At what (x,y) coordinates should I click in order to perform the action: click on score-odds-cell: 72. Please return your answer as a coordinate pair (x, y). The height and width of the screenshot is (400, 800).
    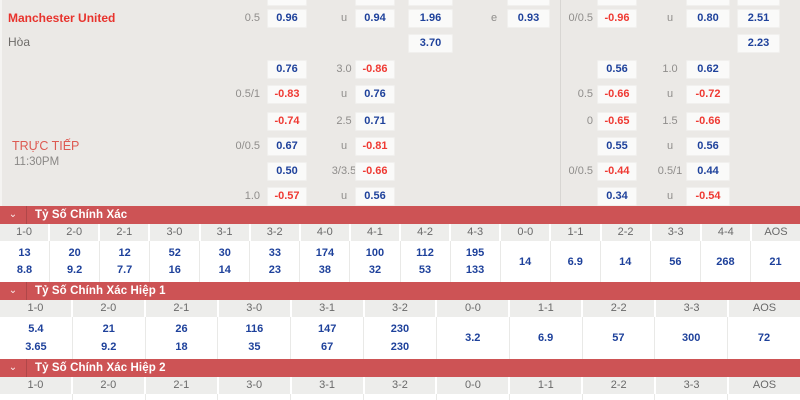
    Looking at the image, I should click on (764, 338).